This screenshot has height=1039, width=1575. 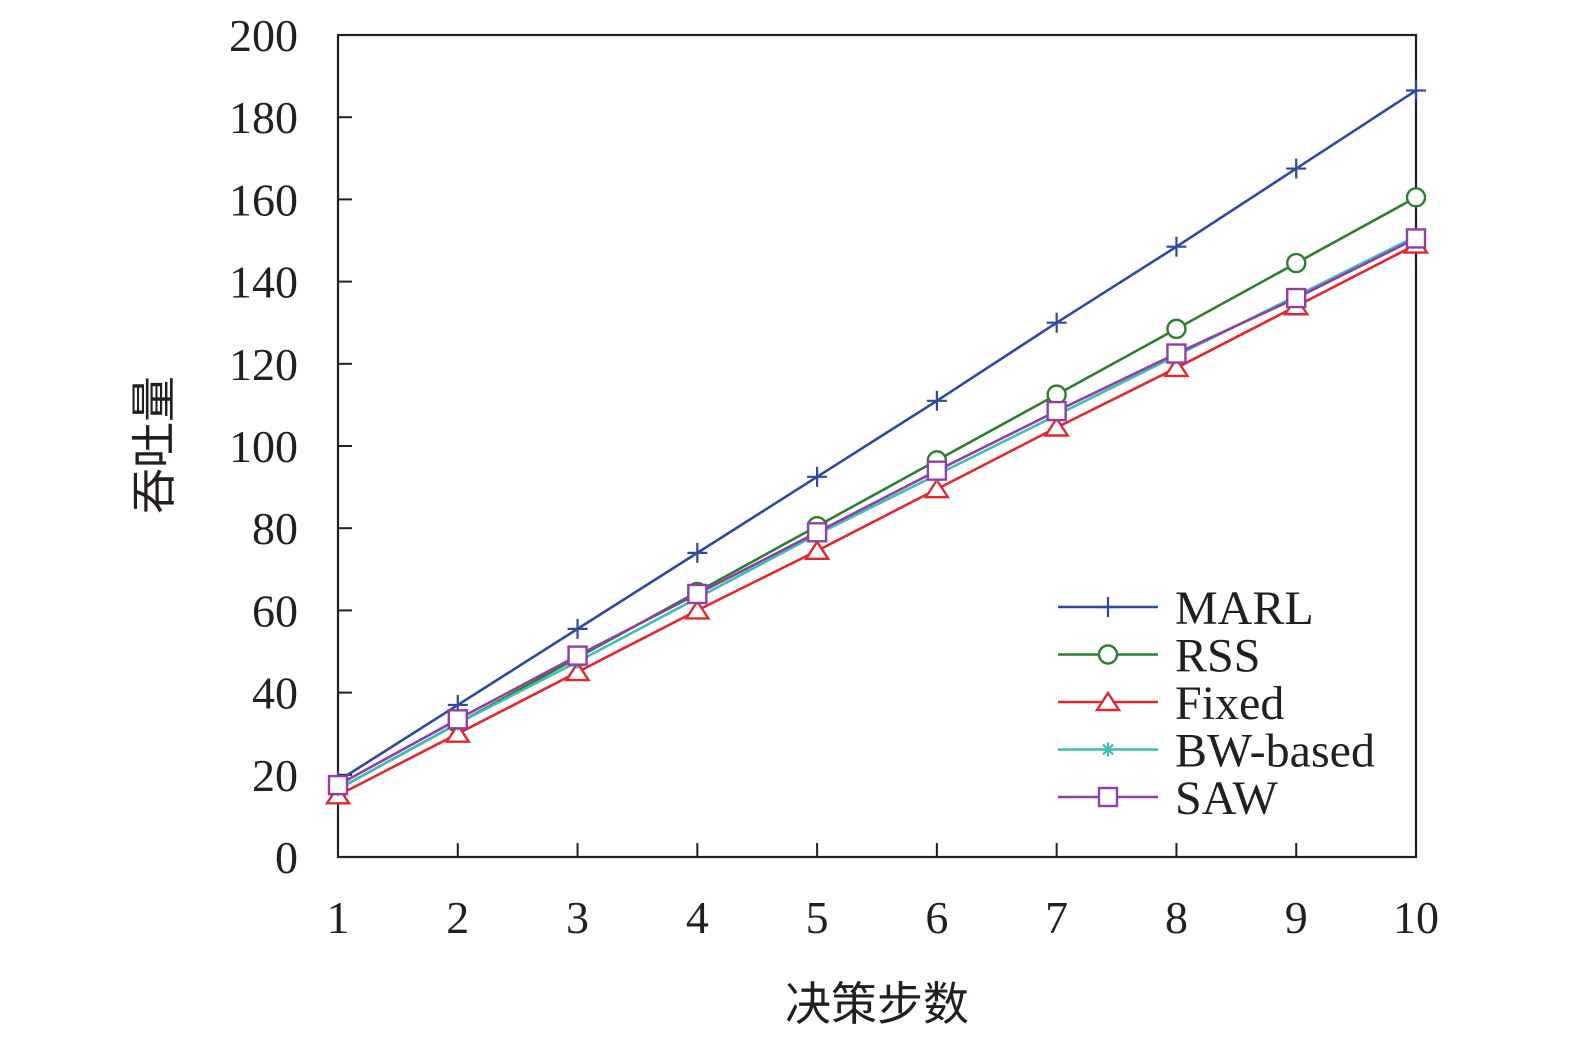 What do you see at coordinates (1217, 656) in the screenshot?
I see `legend-label: RSS` at bounding box center [1217, 656].